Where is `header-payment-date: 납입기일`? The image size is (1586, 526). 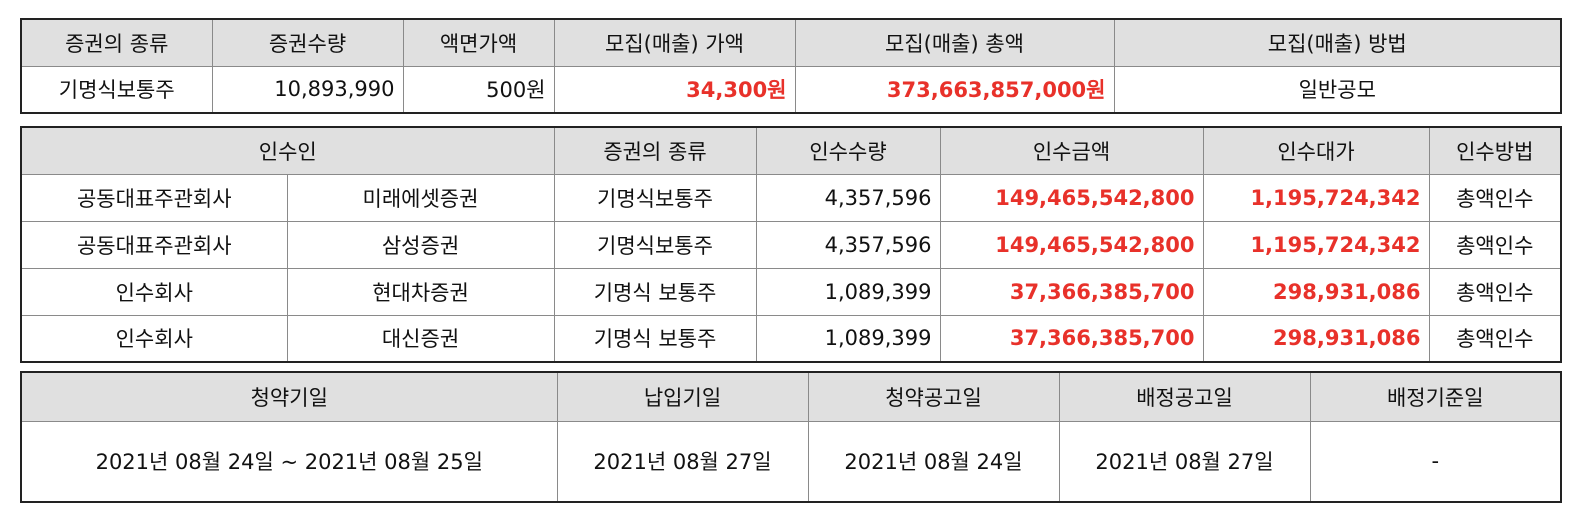 header-payment-date: 납입기일 is located at coordinates (682, 396).